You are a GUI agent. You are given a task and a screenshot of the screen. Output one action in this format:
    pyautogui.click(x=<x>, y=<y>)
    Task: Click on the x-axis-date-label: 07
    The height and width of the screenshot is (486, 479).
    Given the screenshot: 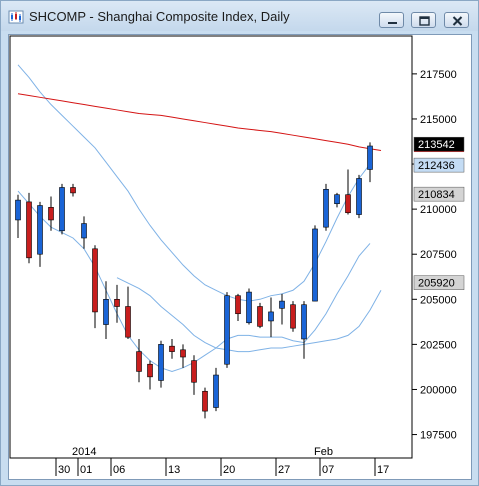 What is the action you would take?
    pyautogui.click(x=328, y=470)
    